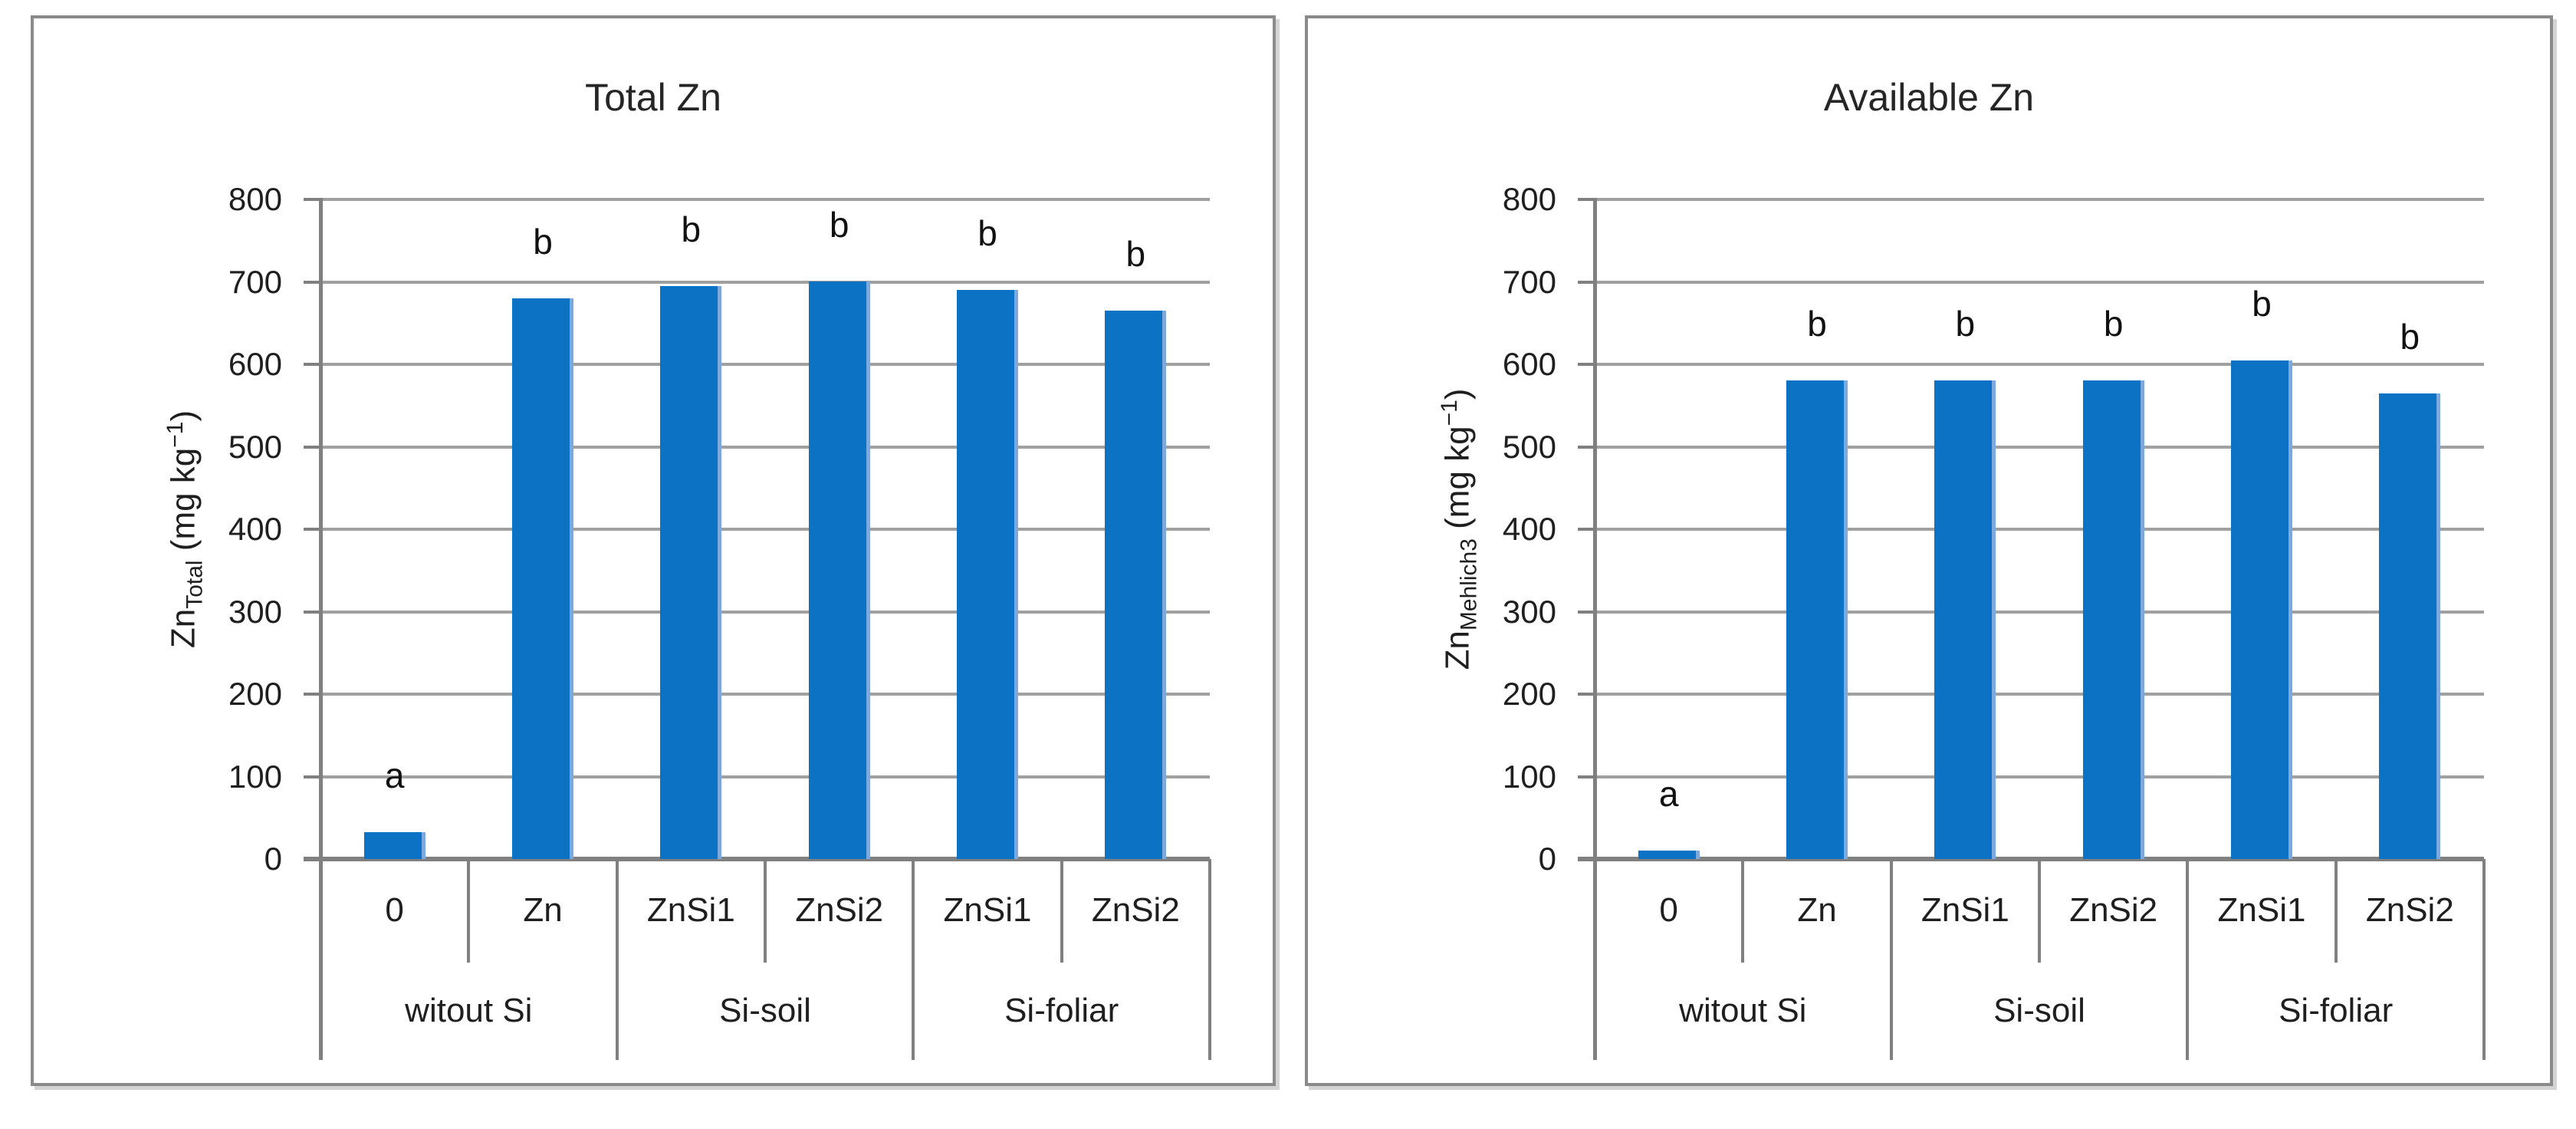 The height and width of the screenshot is (1129, 2576). I want to click on chart-title: Available Zn, so click(1929, 97).